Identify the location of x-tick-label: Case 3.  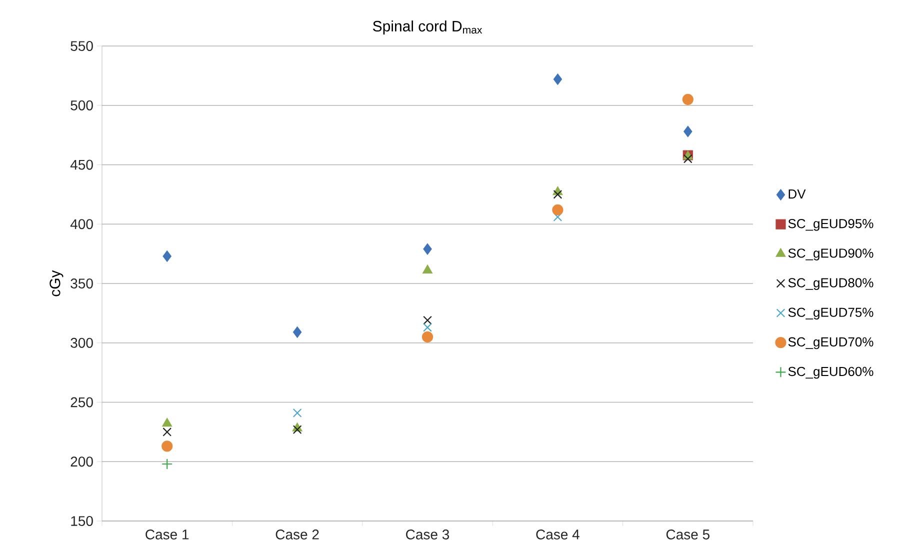
(428, 535).